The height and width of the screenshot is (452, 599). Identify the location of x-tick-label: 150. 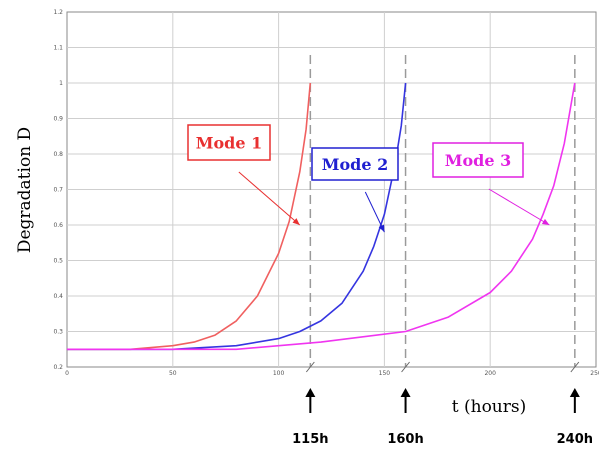
(385, 373).